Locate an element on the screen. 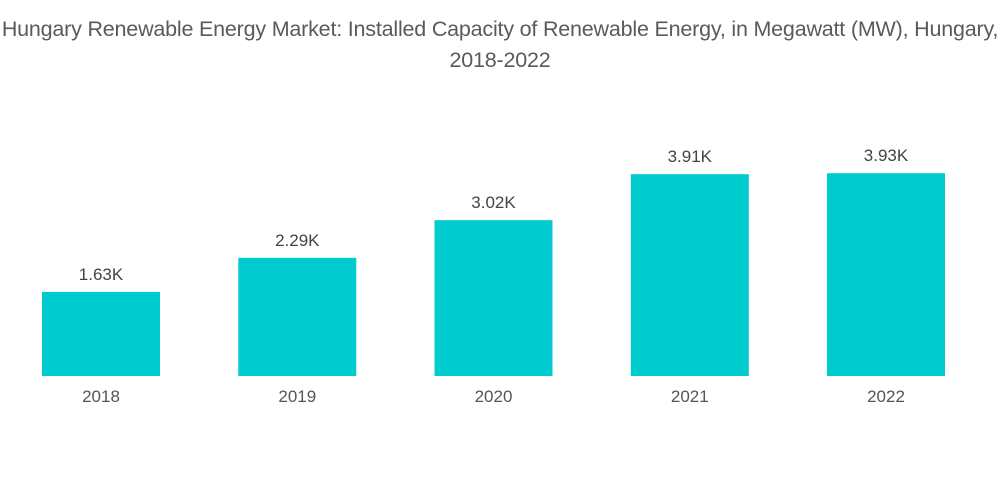 The width and height of the screenshot is (1000, 504). x-tick-label-2021: 2021 is located at coordinates (690, 396).